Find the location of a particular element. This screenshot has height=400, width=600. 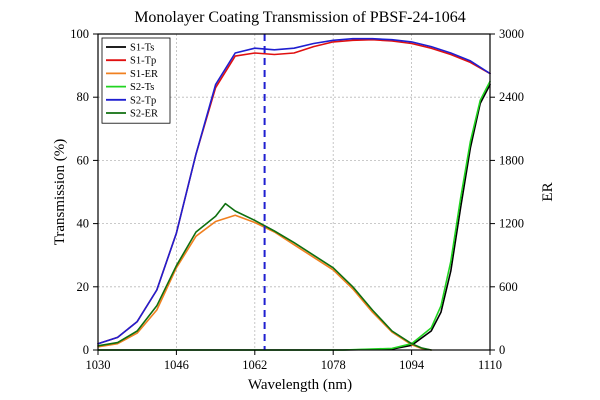

x-tick-label: 1094 is located at coordinates (412, 365).